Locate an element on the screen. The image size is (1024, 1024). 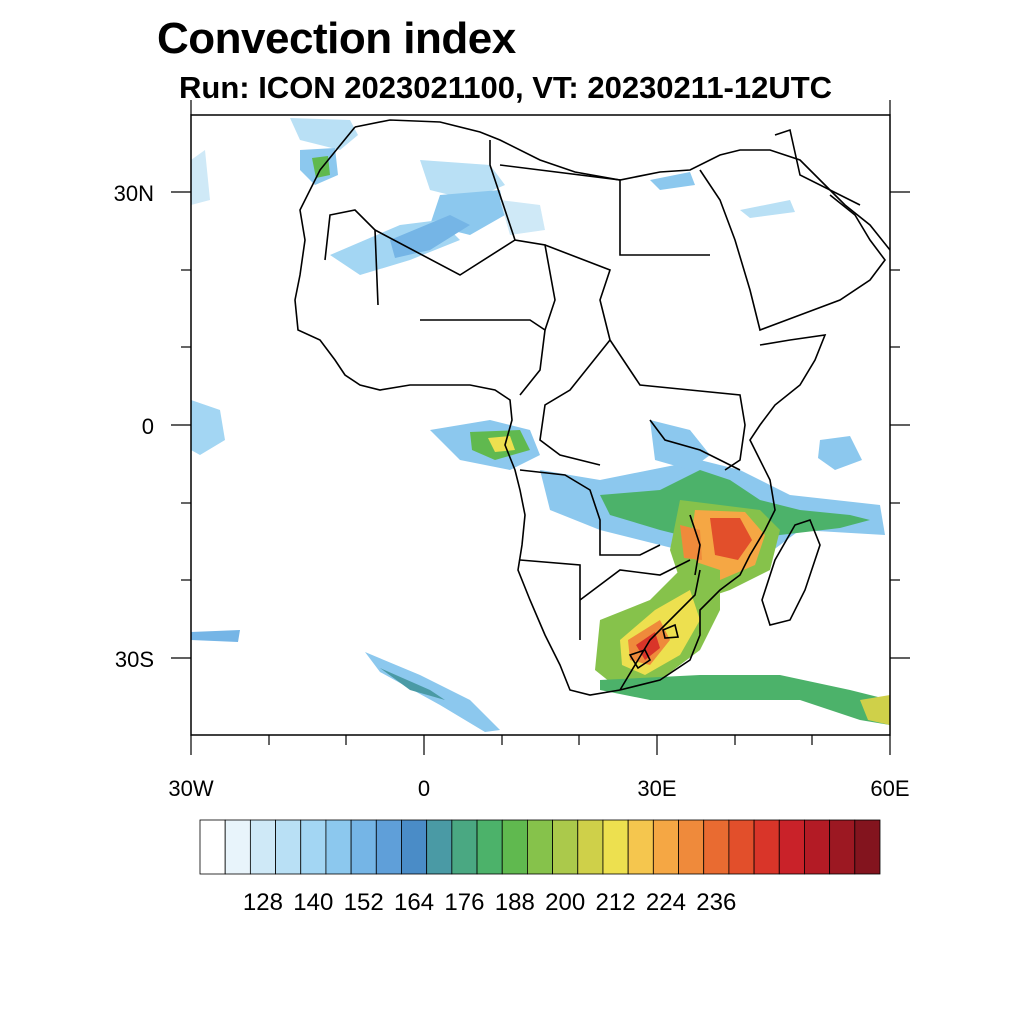
coastline-north is located at coordinates (622, 185).